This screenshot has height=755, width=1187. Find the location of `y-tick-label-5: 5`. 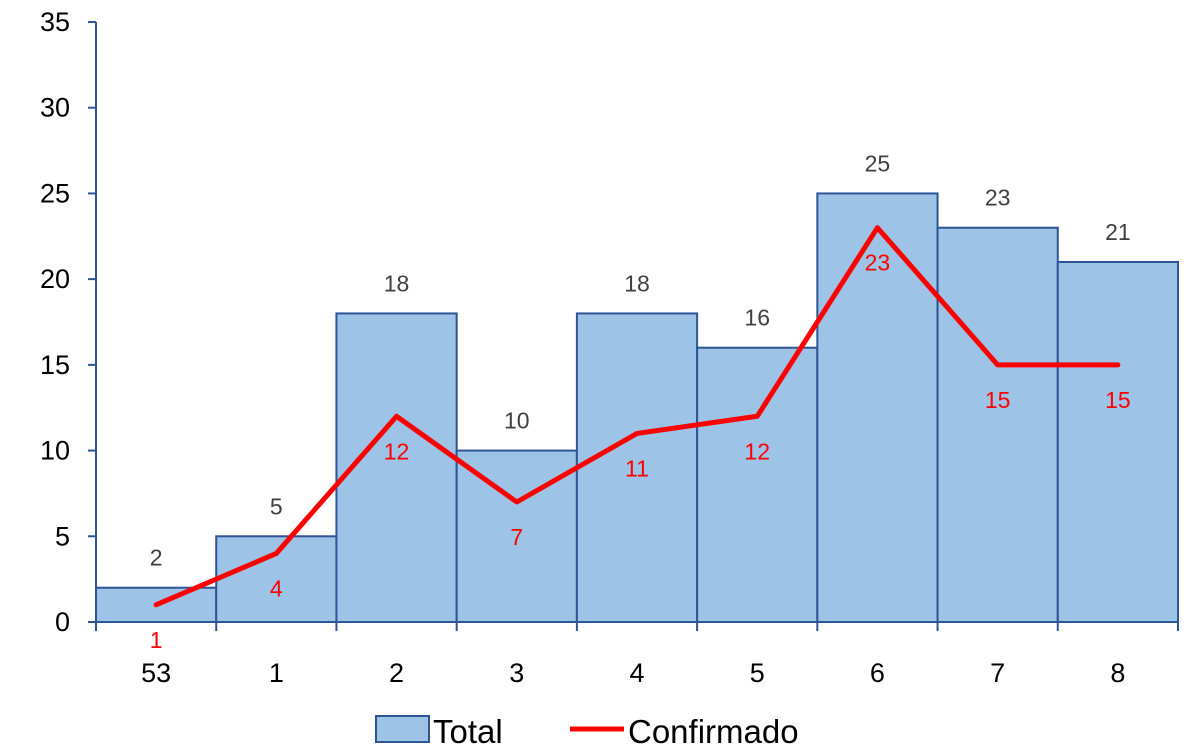

y-tick-label-5: 5 is located at coordinates (62, 536).